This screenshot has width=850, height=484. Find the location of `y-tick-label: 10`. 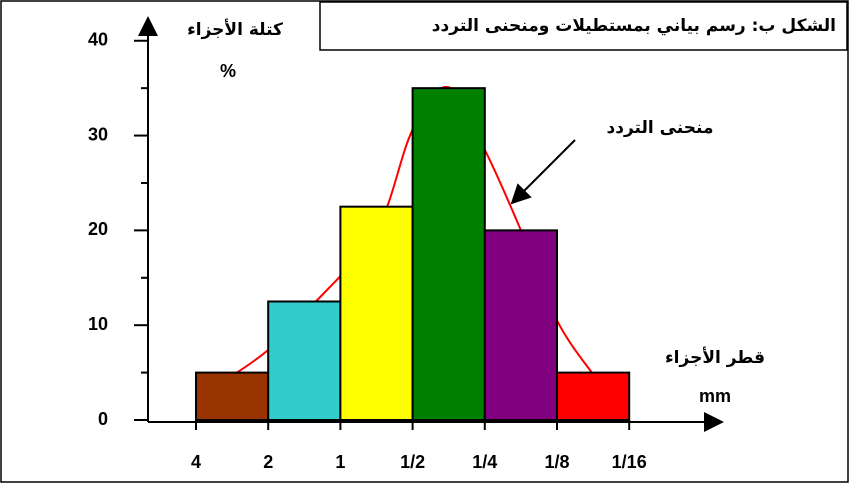

y-tick-label: 10 is located at coordinates (98, 324).